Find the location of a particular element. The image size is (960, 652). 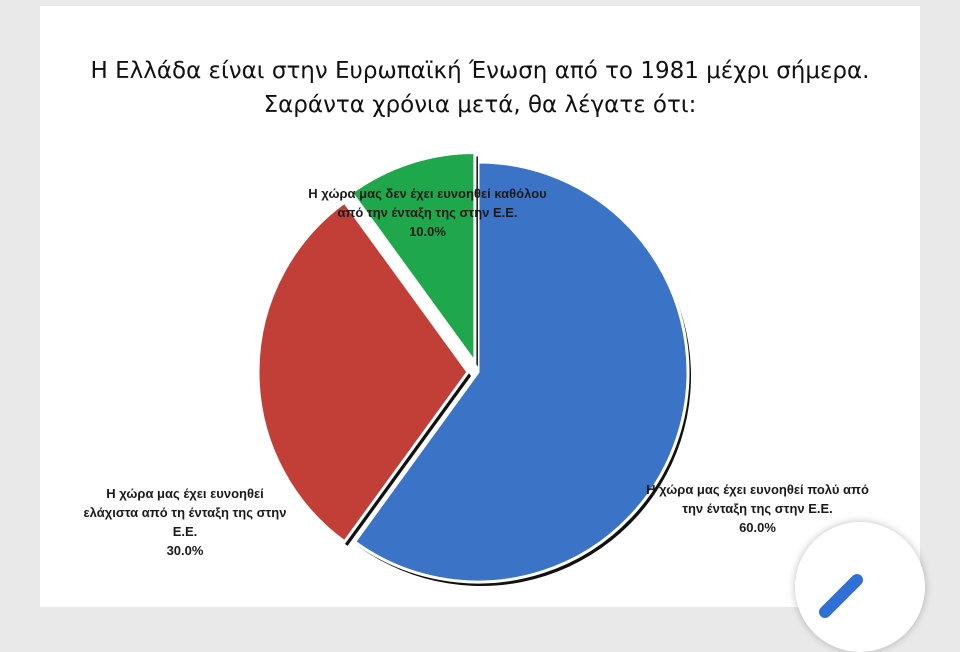

edit-button is located at coordinates (860, 587).